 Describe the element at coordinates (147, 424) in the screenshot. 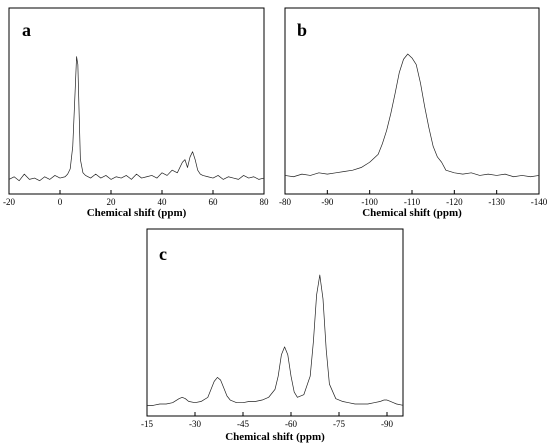

I see `x-tick-label-c: -15` at that location.